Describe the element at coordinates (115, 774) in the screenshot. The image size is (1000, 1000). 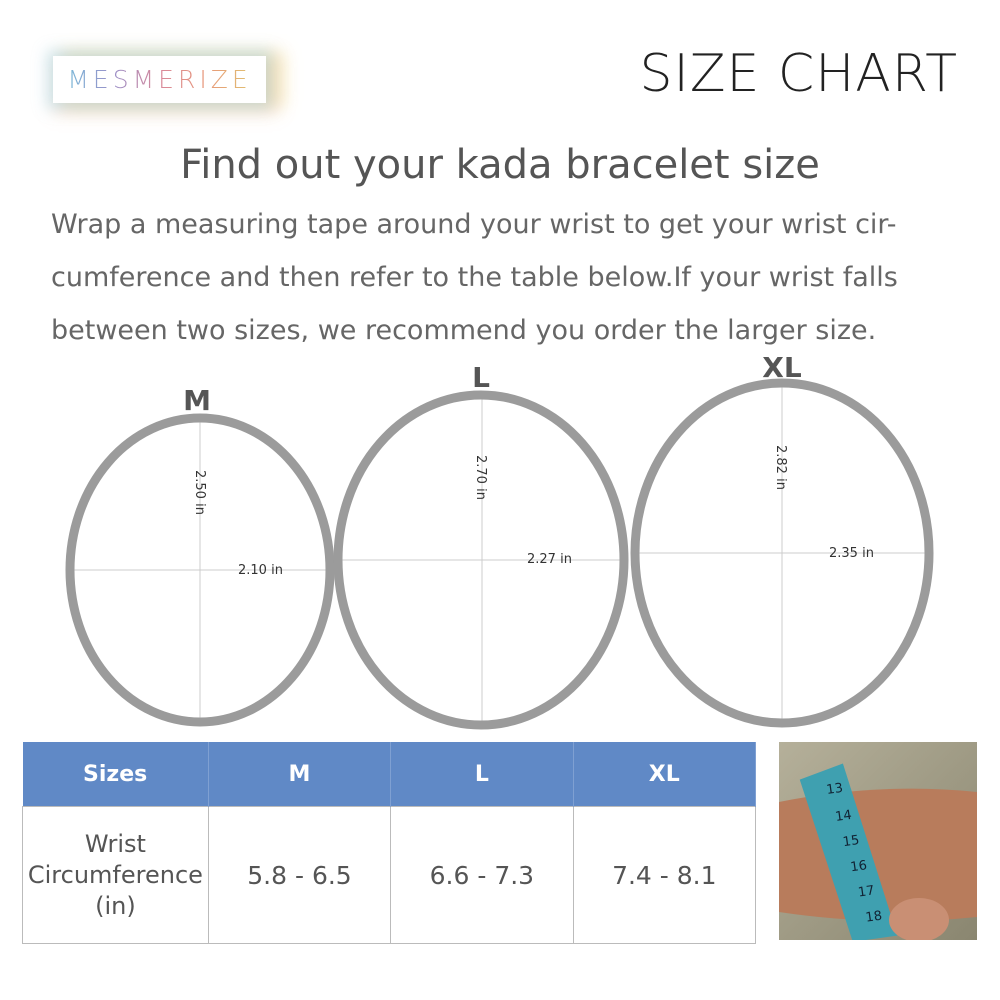
I see `header-sizes: Sizes` at that location.